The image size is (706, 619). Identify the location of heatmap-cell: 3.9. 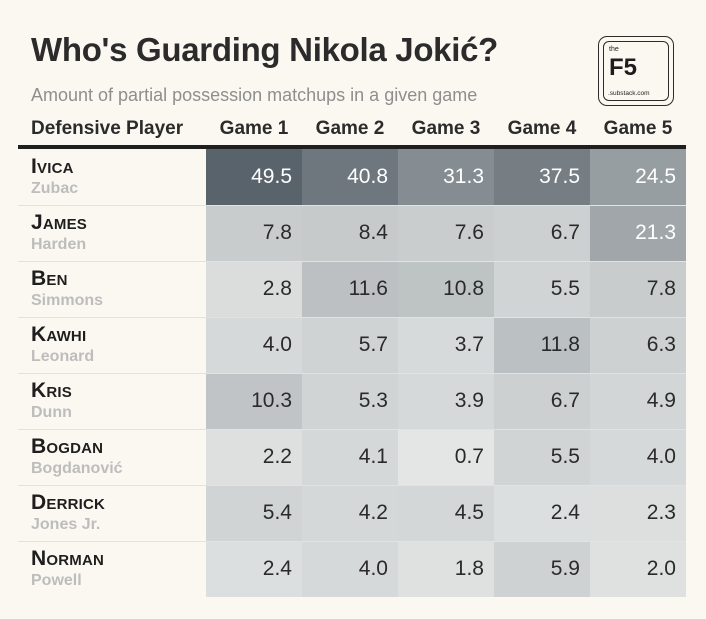
(446, 401).